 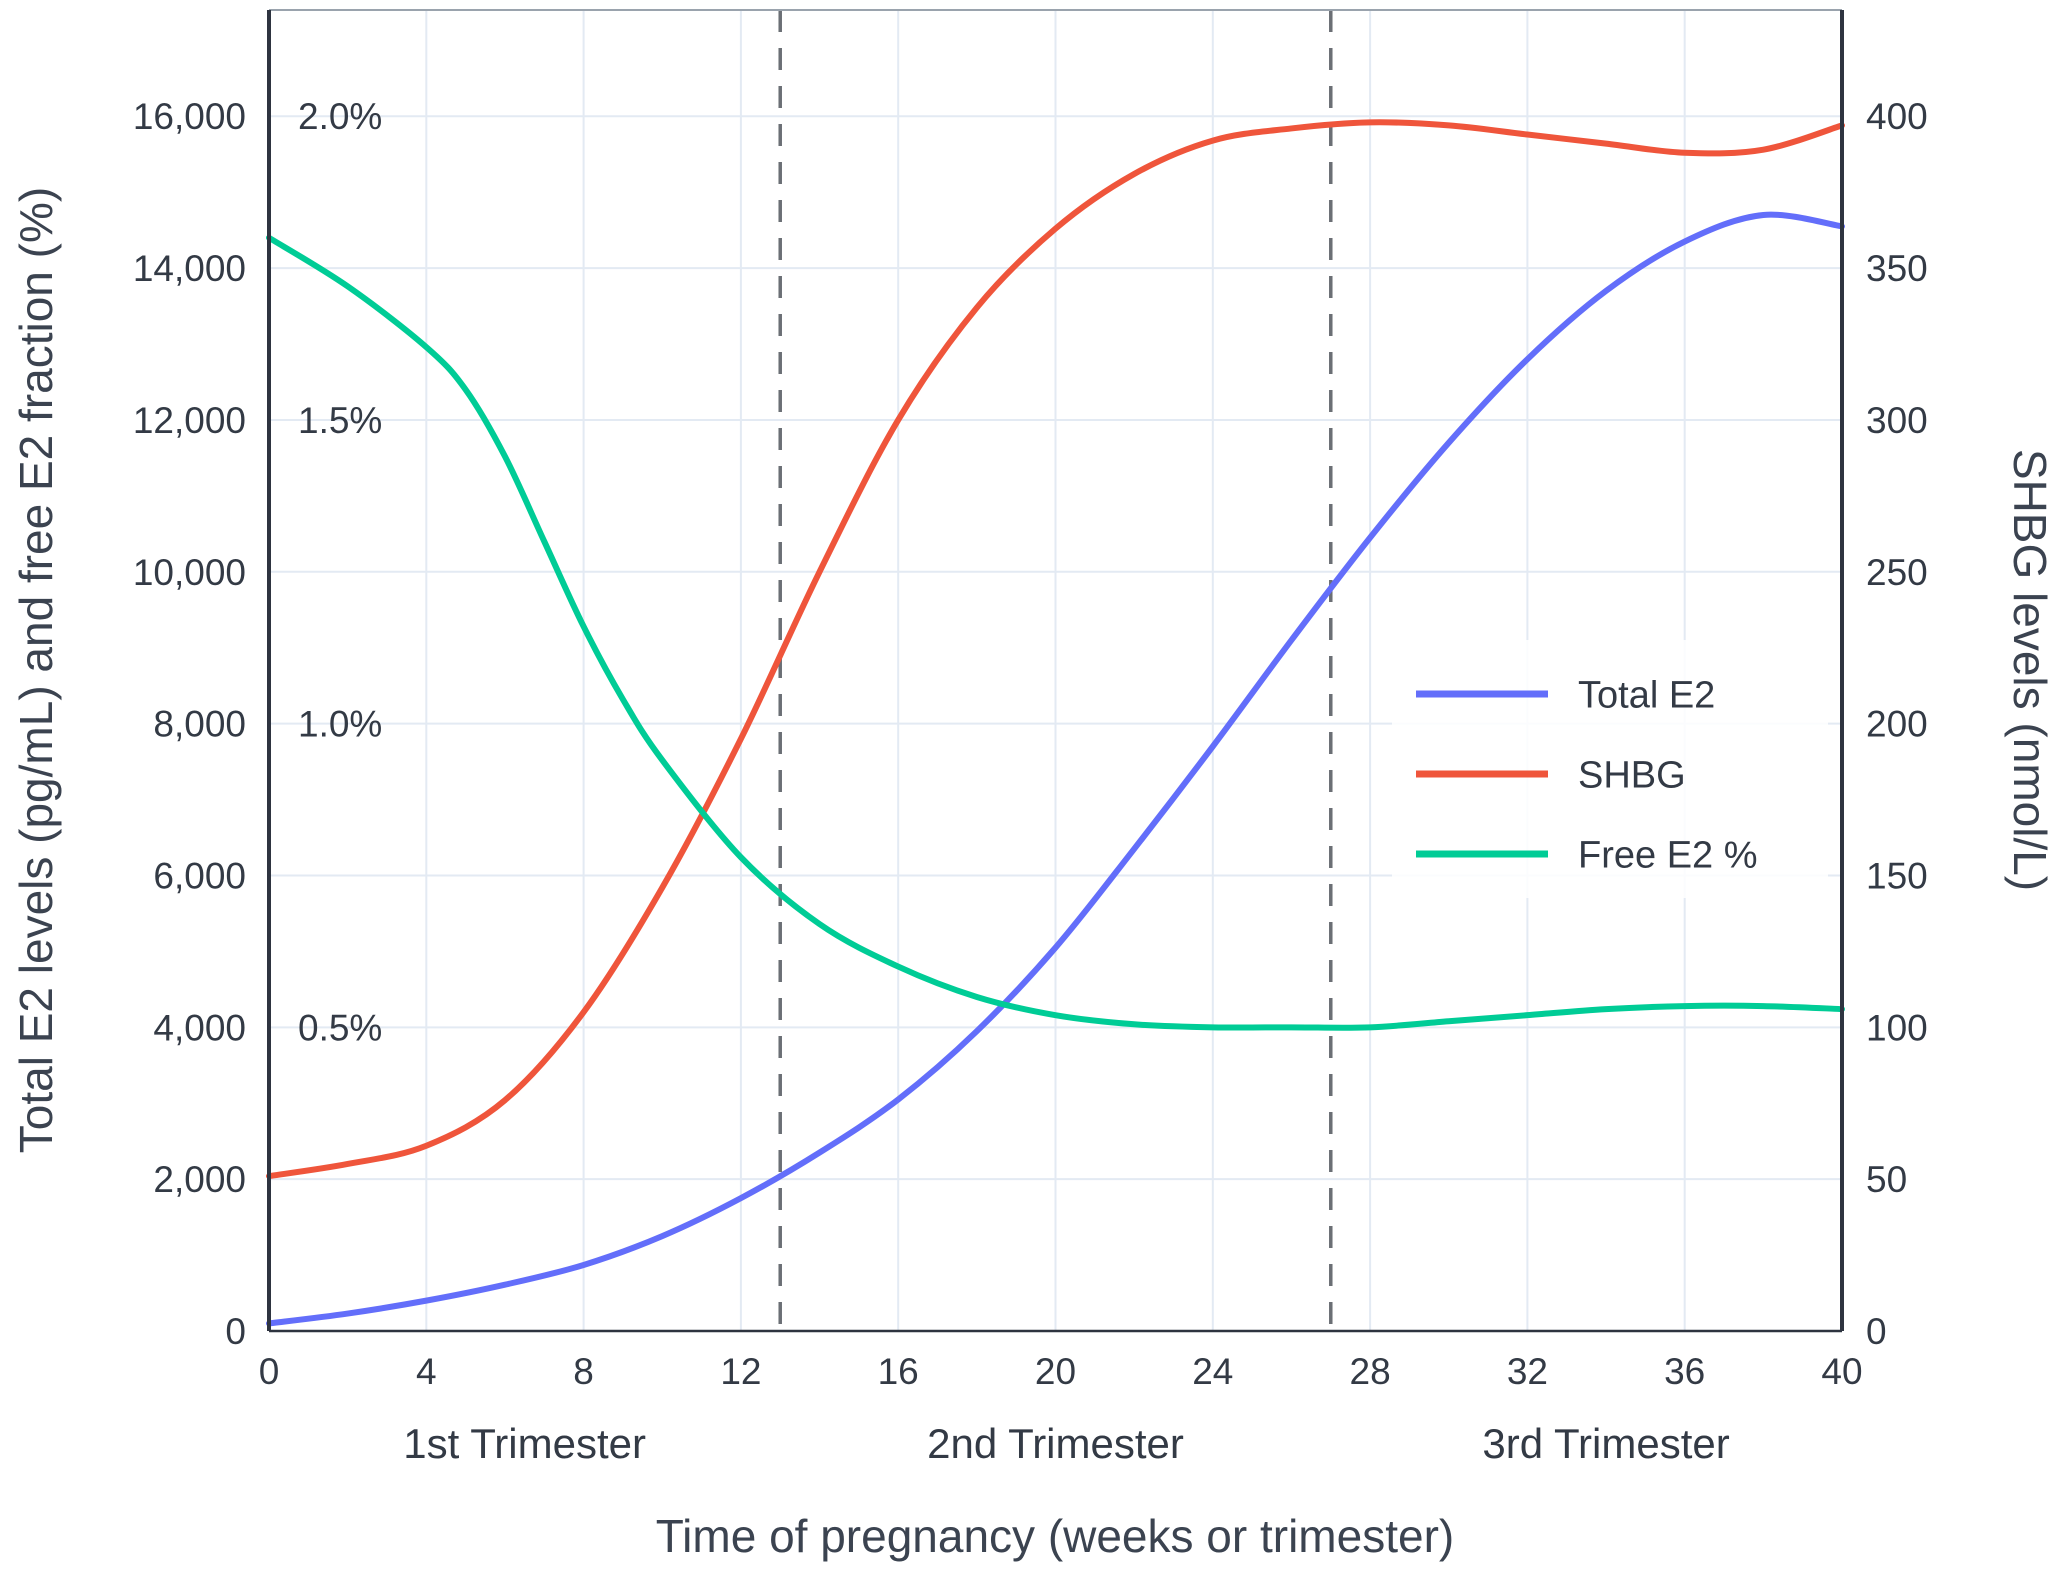 I want to click on y-right-tick-label: 350, so click(x=1897, y=268).